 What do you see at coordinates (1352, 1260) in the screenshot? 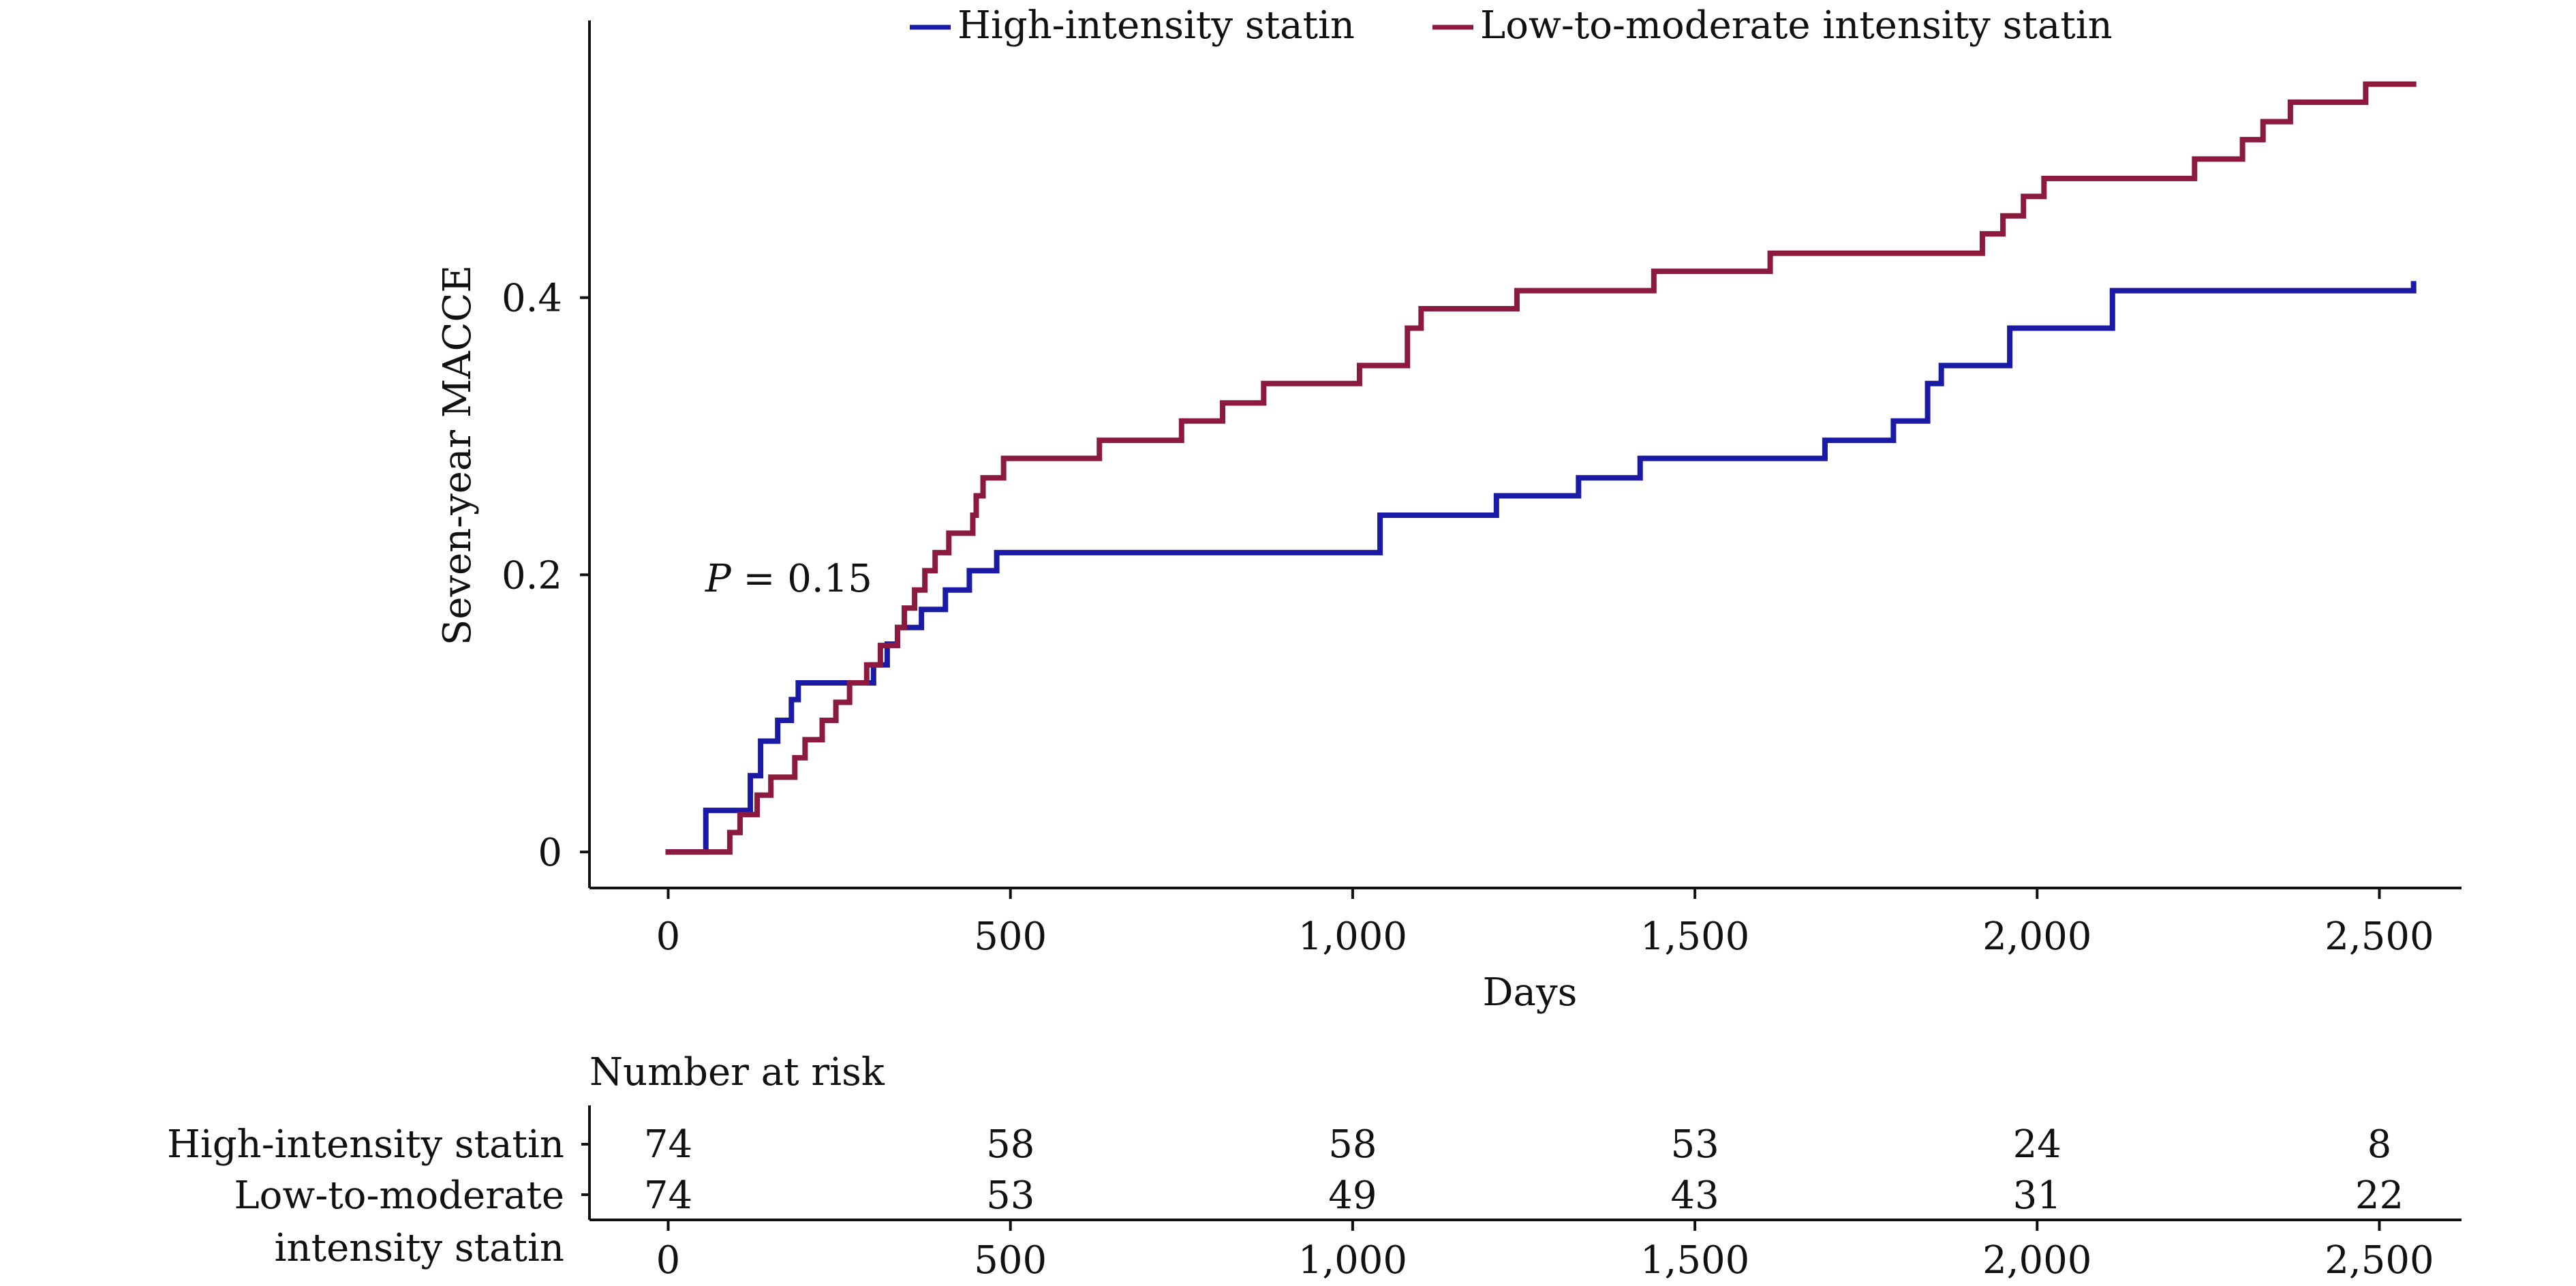
I see `risk-x-tick-label: 1,000` at bounding box center [1352, 1260].